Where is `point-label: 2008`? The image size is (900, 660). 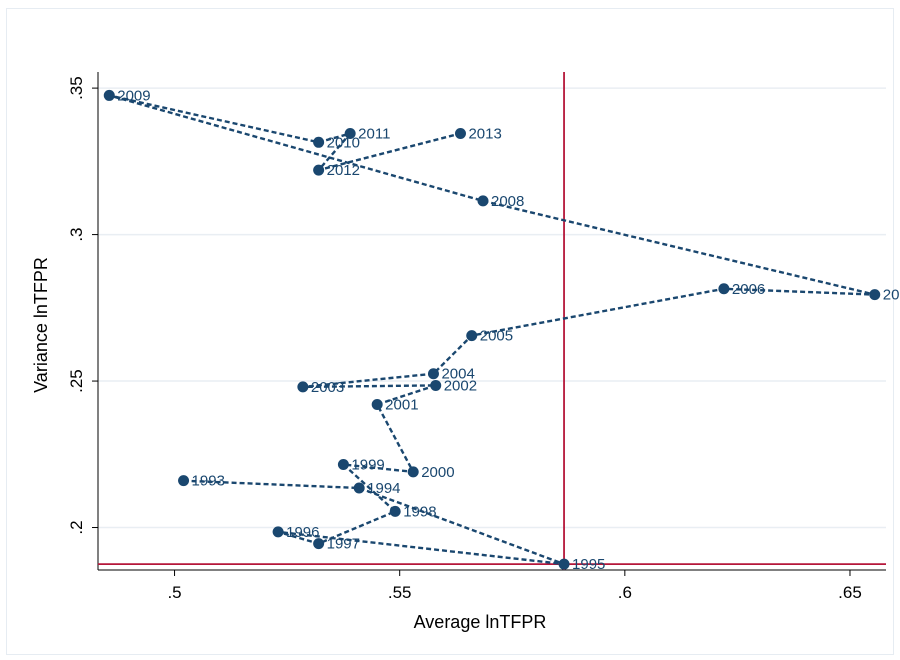
point-label: 2008 is located at coordinates (507, 201).